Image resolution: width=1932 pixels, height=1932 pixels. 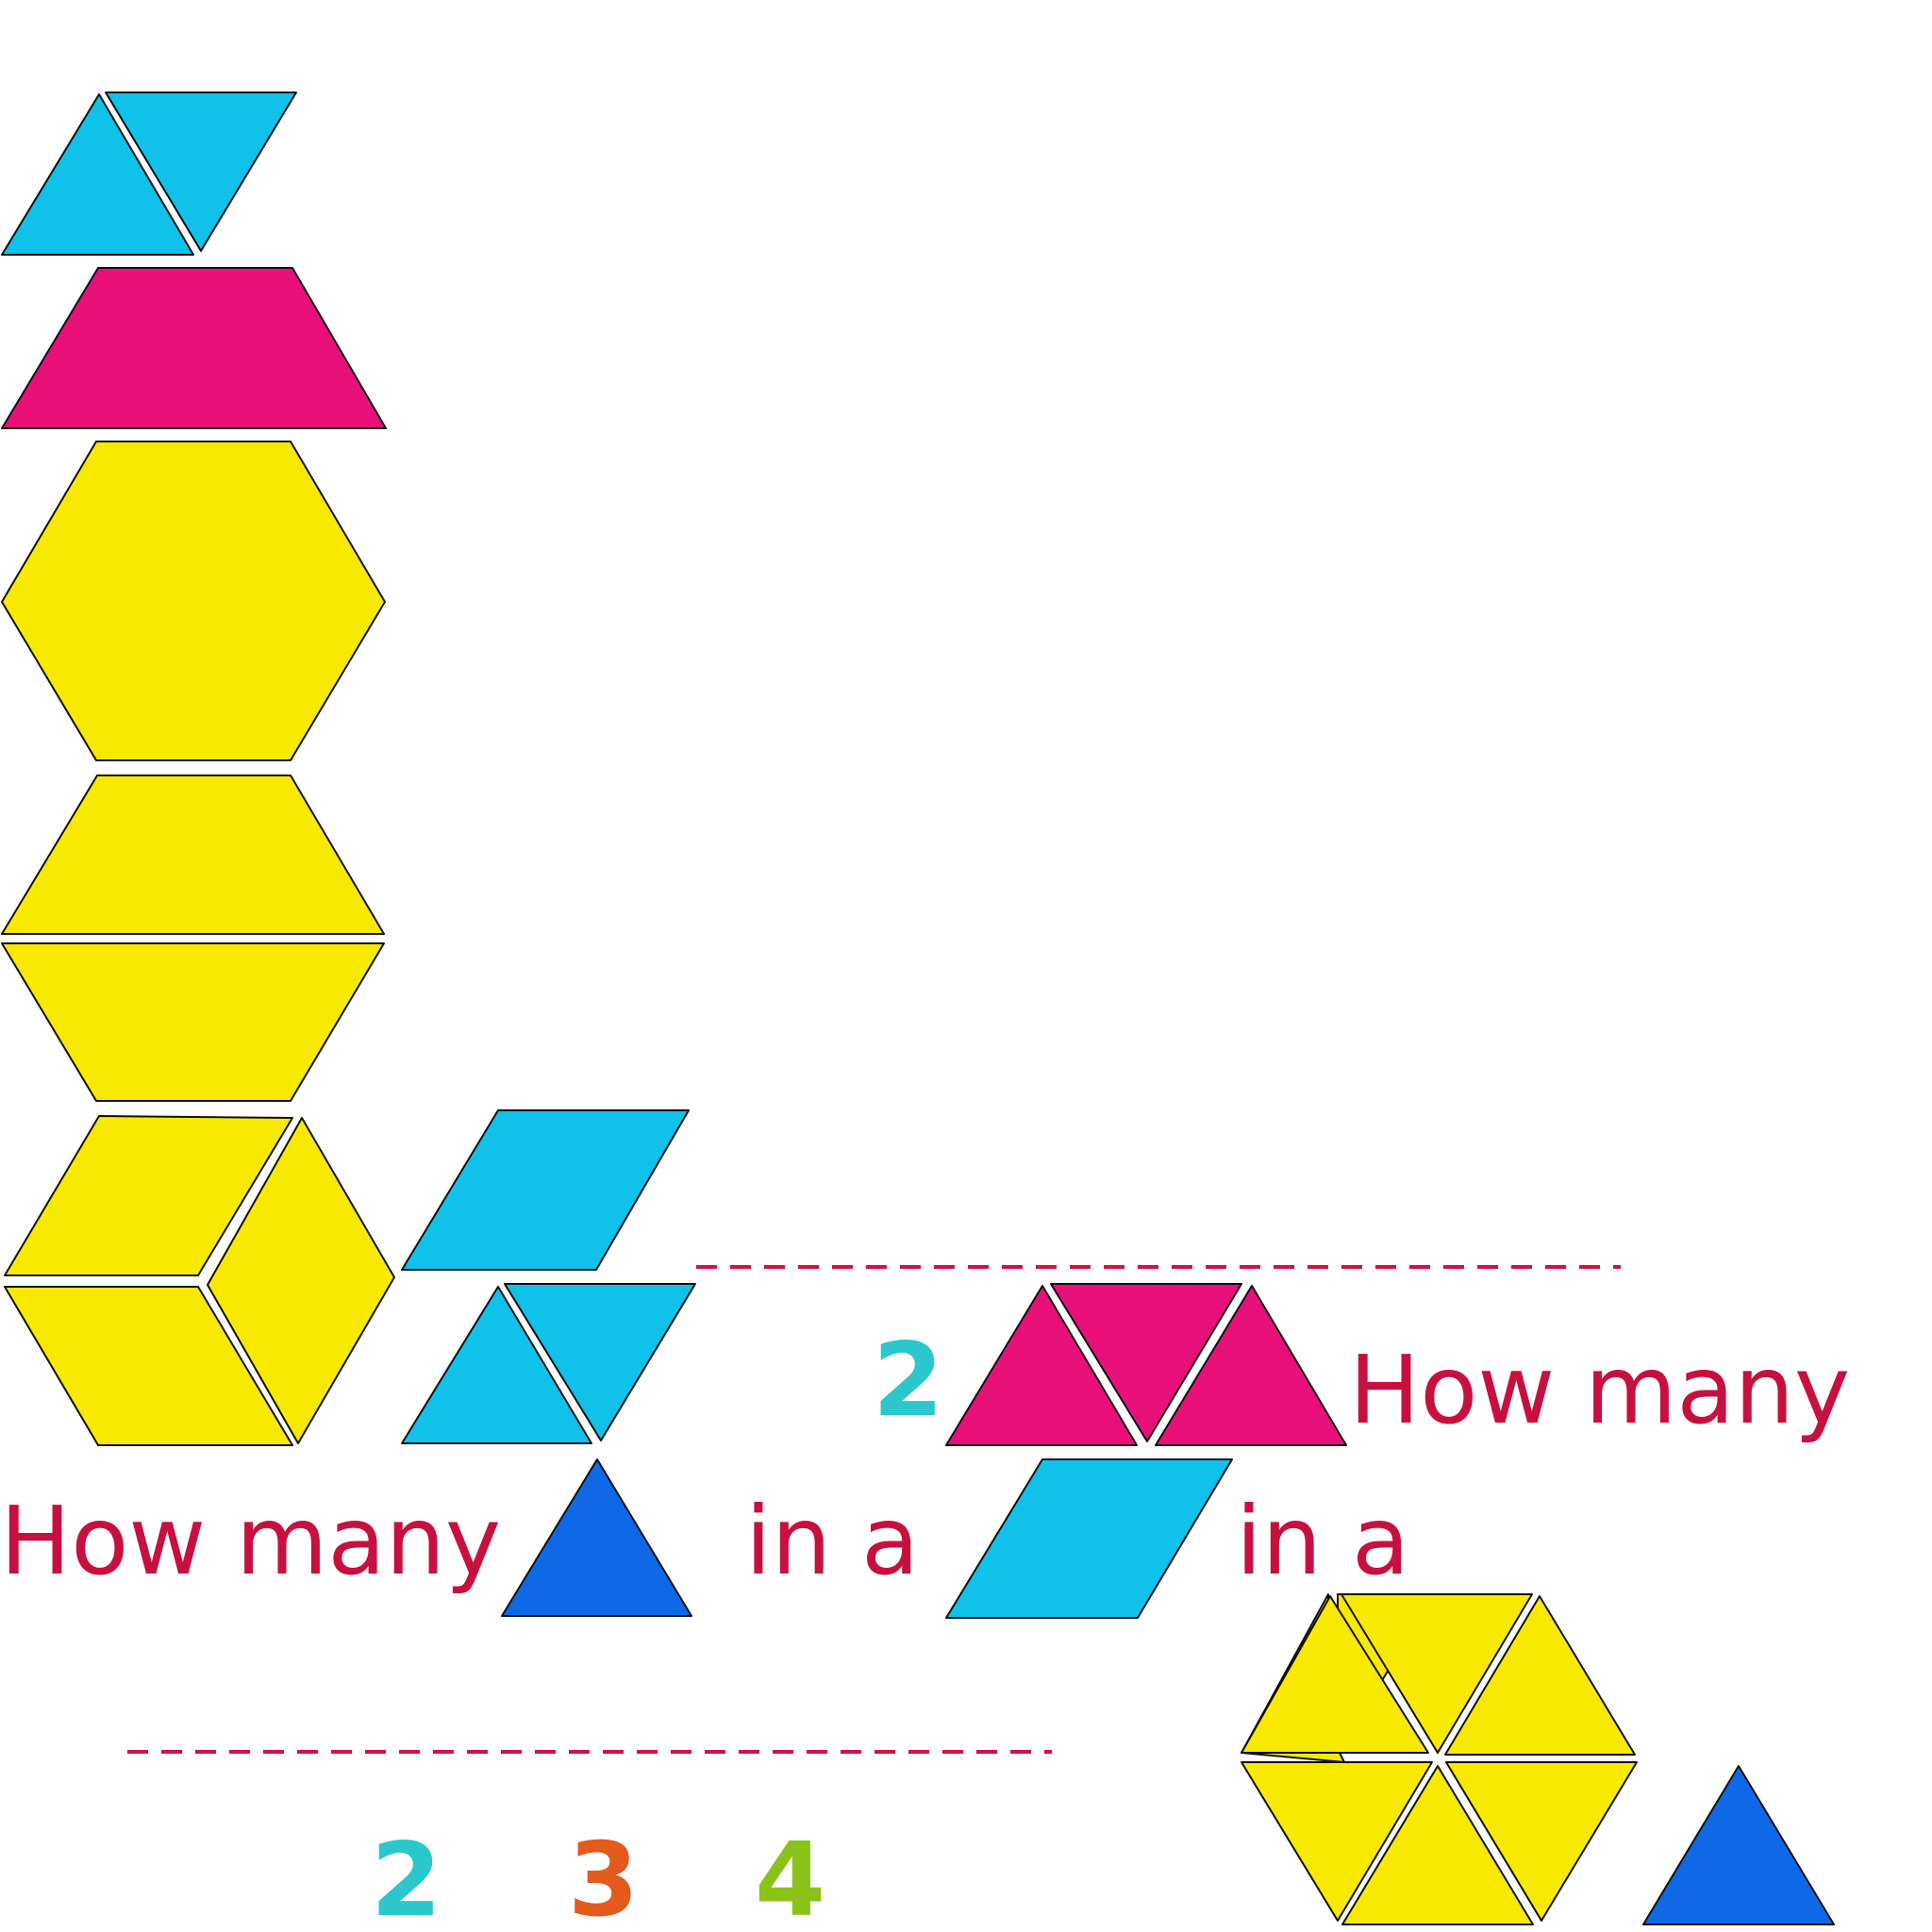 What do you see at coordinates (1439, 1759) in the screenshot?
I see `yellow-hexagon-of-triangles` at bounding box center [1439, 1759].